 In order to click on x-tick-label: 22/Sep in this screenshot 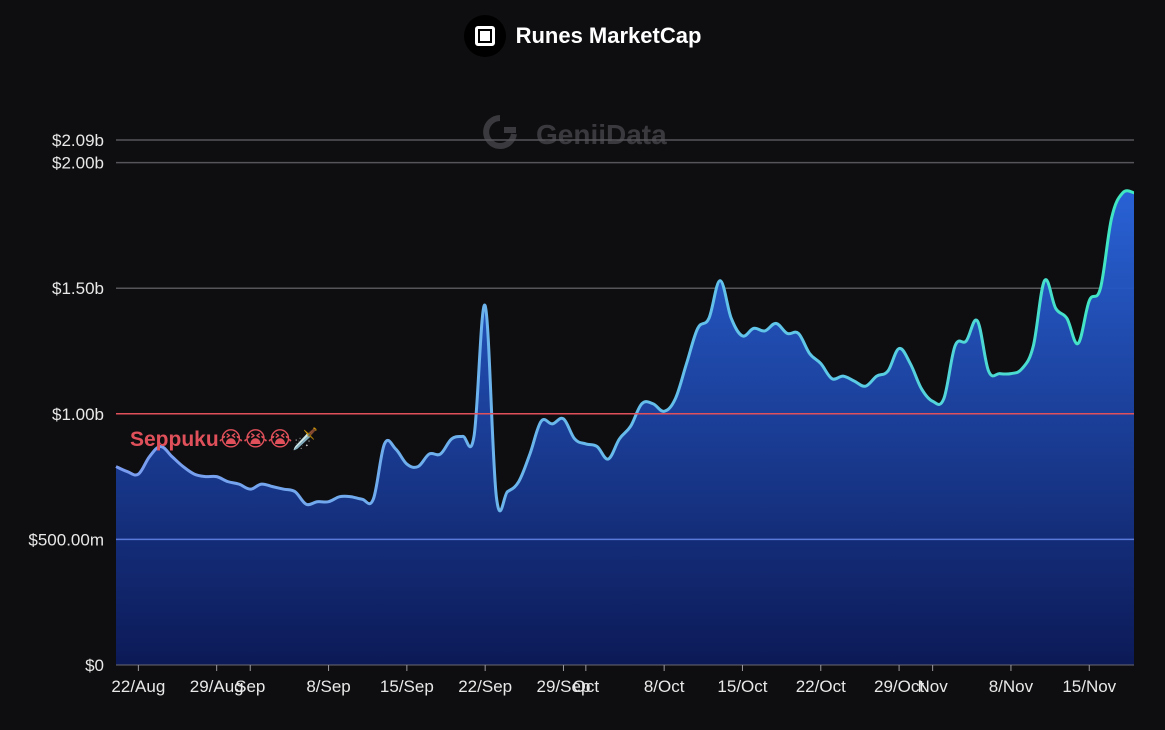, I will do `click(485, 686)`.